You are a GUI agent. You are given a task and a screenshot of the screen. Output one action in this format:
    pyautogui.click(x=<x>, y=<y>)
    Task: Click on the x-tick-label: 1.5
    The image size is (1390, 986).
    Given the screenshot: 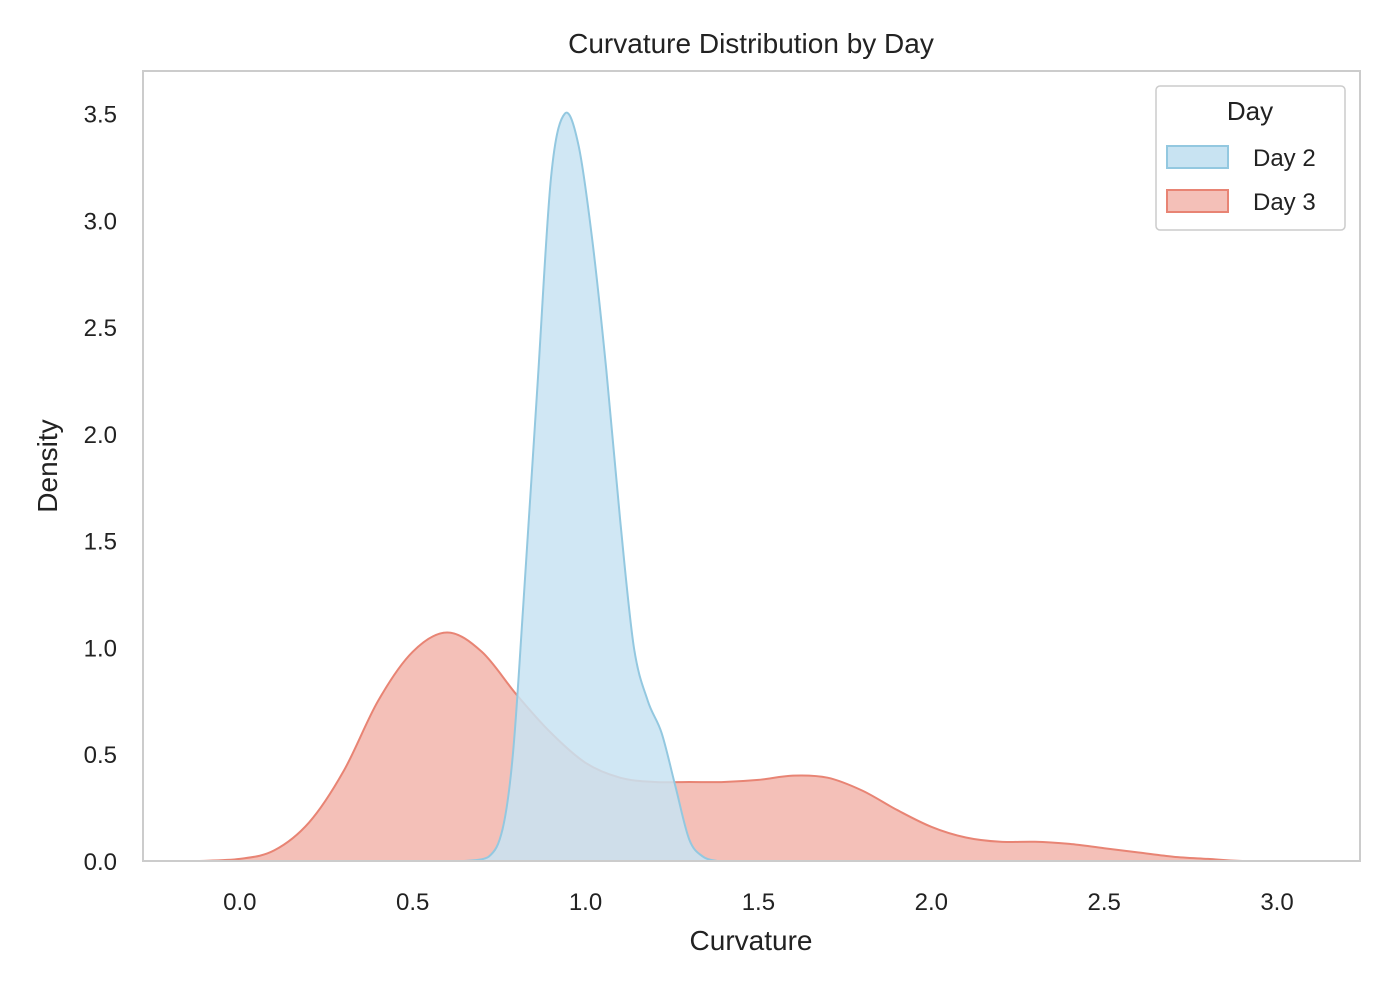 What is the action you would take?
    pyautogui.click(x=758, y=902)
    